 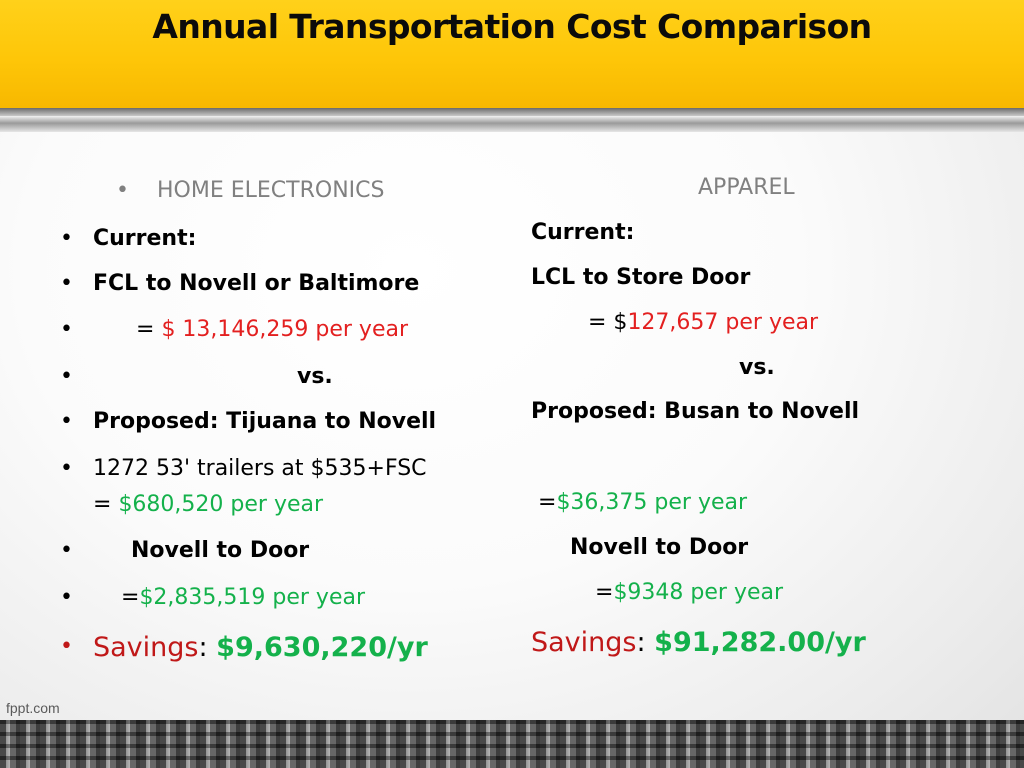 What do you see at coordinates (260, 468) in the screenshot?
I see `left-trailers: 1272 53' trailers at $535+FSC` at bounding box center [260, 468].